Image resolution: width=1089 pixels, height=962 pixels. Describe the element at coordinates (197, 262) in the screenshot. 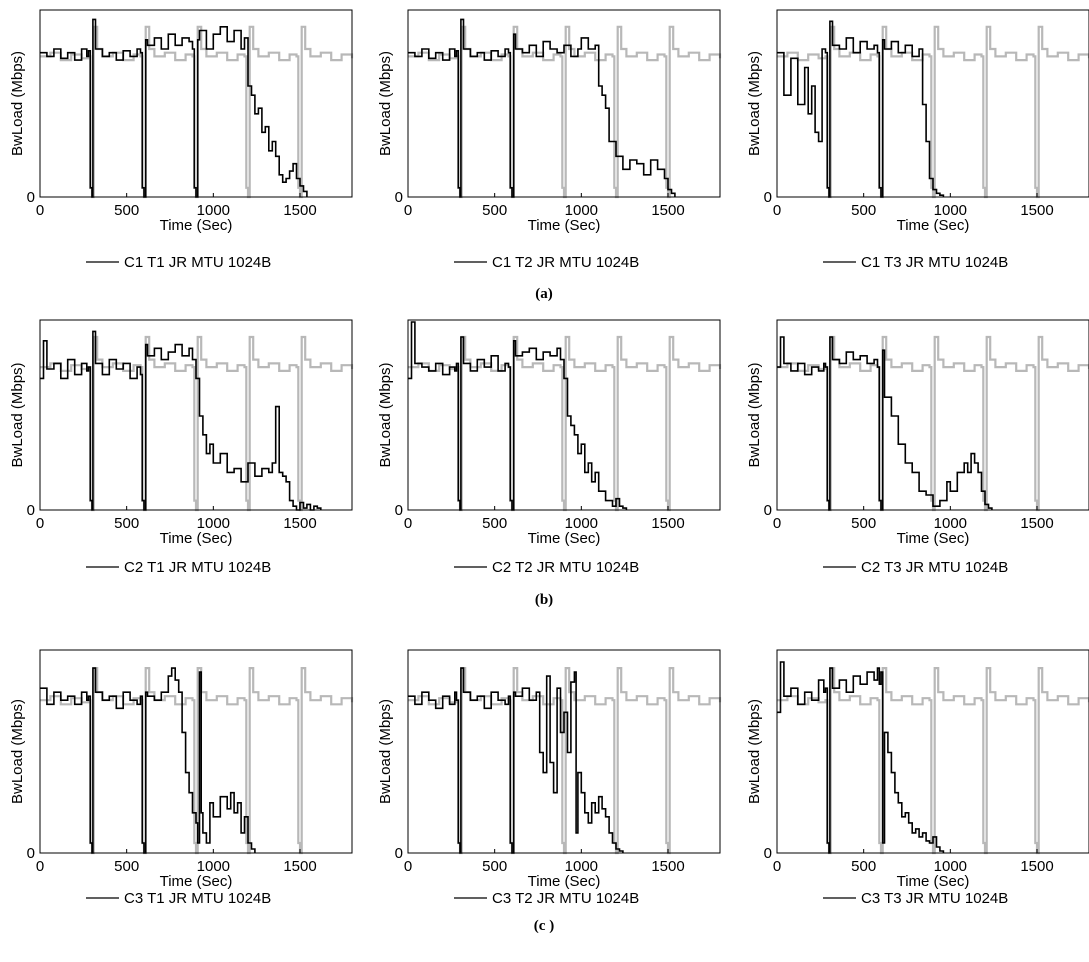

I see `legend-label: C1 T1 JR MTU 1024B` at that location.